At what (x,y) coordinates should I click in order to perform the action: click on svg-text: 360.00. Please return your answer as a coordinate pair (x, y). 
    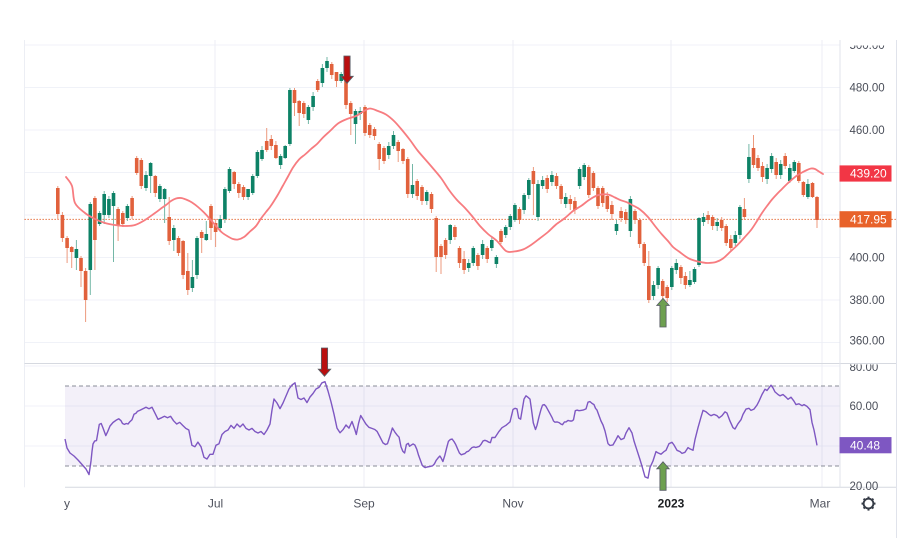
    Looking at the image, I should click on (867, 341).